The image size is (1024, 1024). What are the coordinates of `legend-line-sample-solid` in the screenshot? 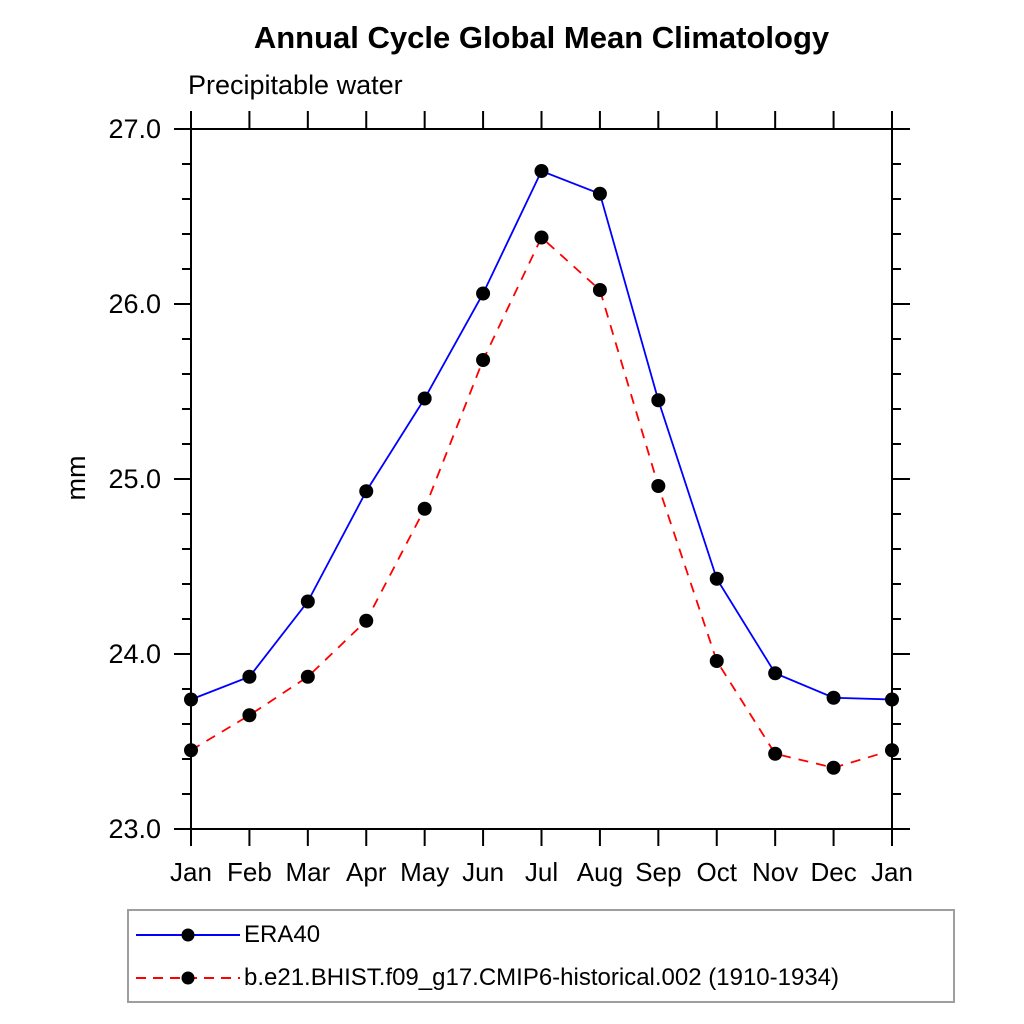 It's located at (188, 934).